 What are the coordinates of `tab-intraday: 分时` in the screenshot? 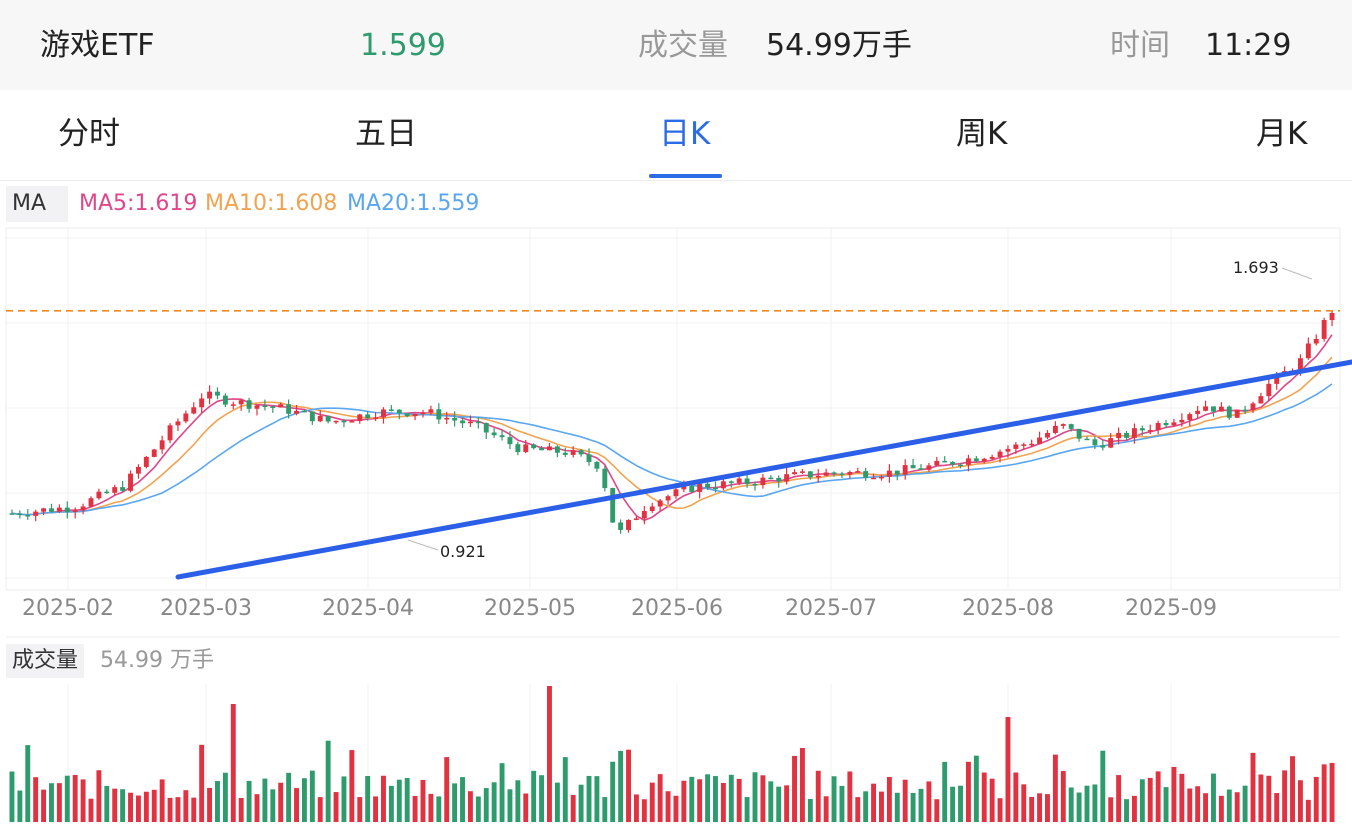 It's located at (89, 134).